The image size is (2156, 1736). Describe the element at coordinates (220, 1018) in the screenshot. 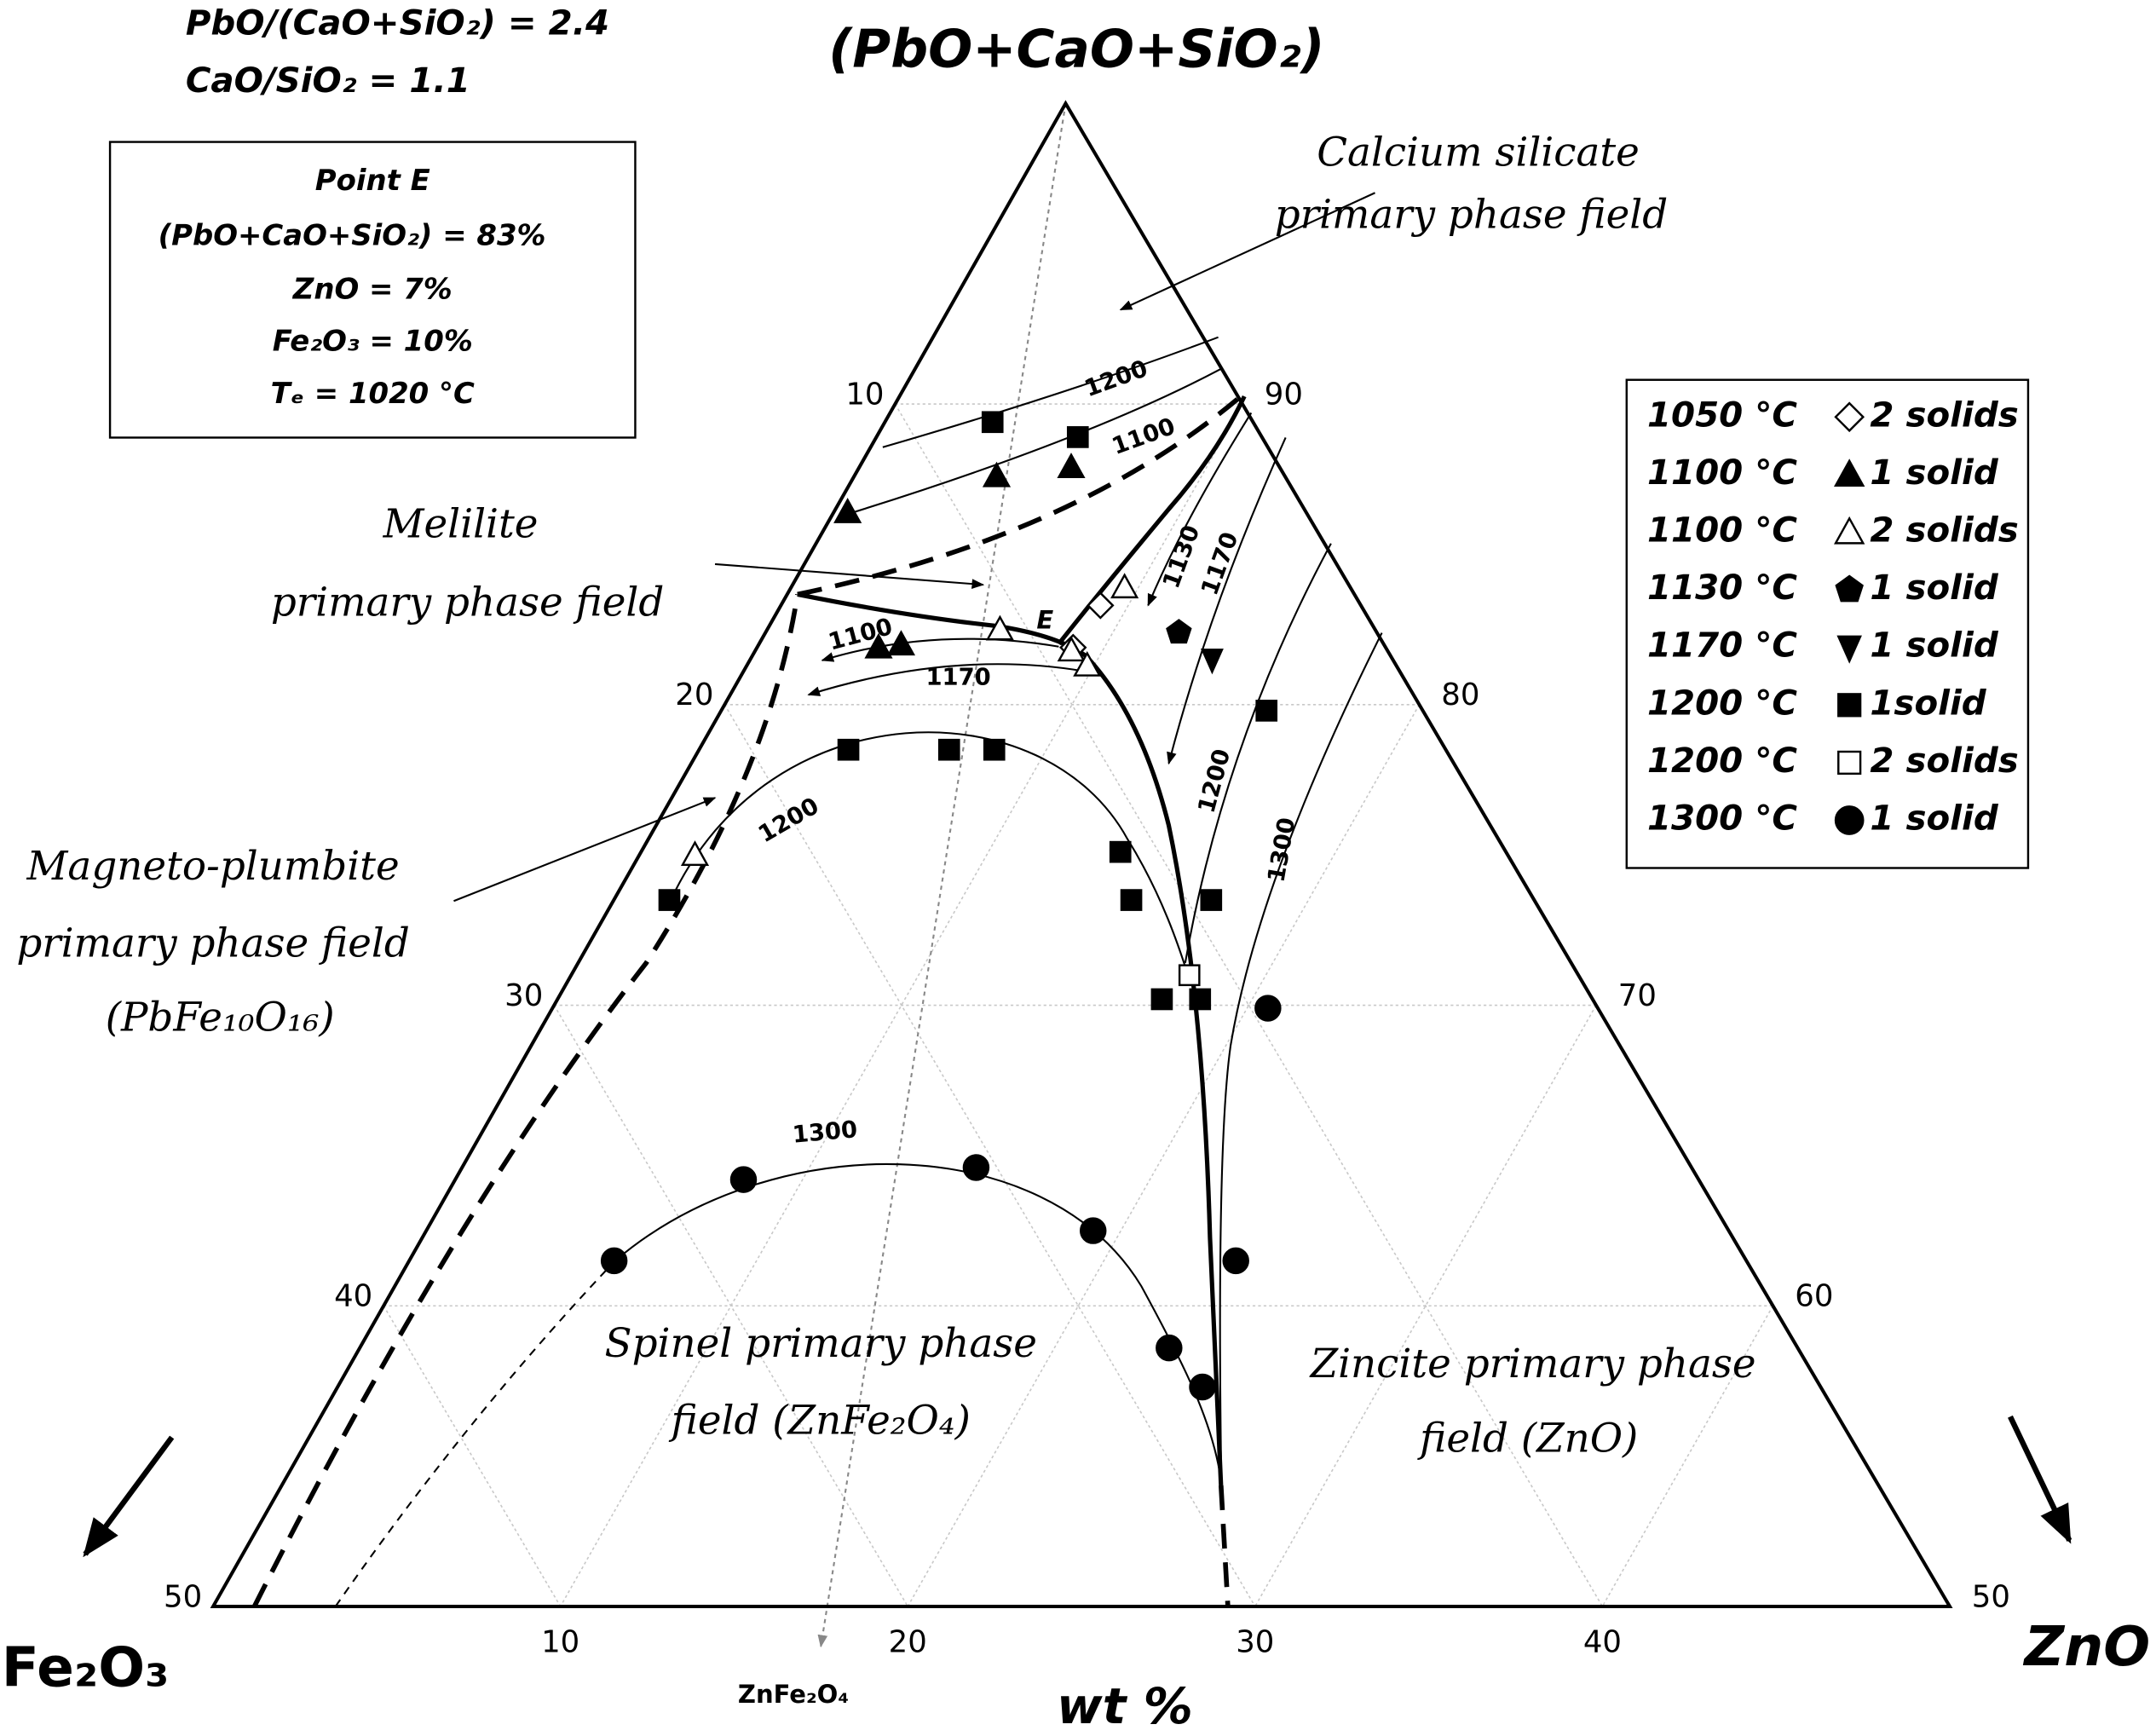

I see `field-label: (PbFe₁₀O₁₆)` at that location.